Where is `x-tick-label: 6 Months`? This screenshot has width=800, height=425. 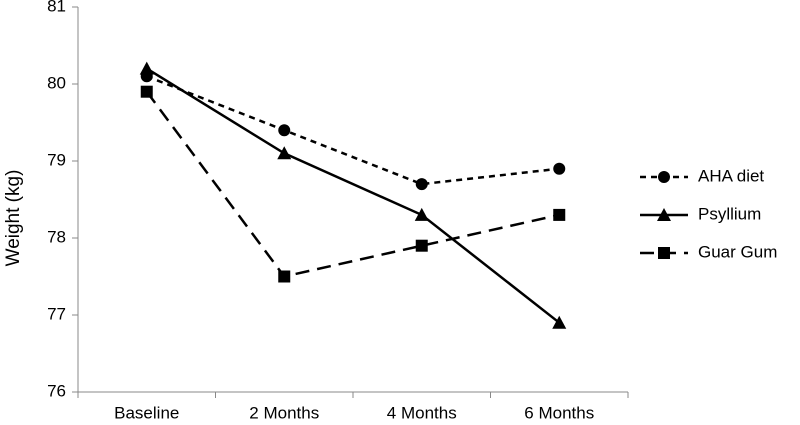
x-tick-label: 6 Months is located at coordinates (559, 412).